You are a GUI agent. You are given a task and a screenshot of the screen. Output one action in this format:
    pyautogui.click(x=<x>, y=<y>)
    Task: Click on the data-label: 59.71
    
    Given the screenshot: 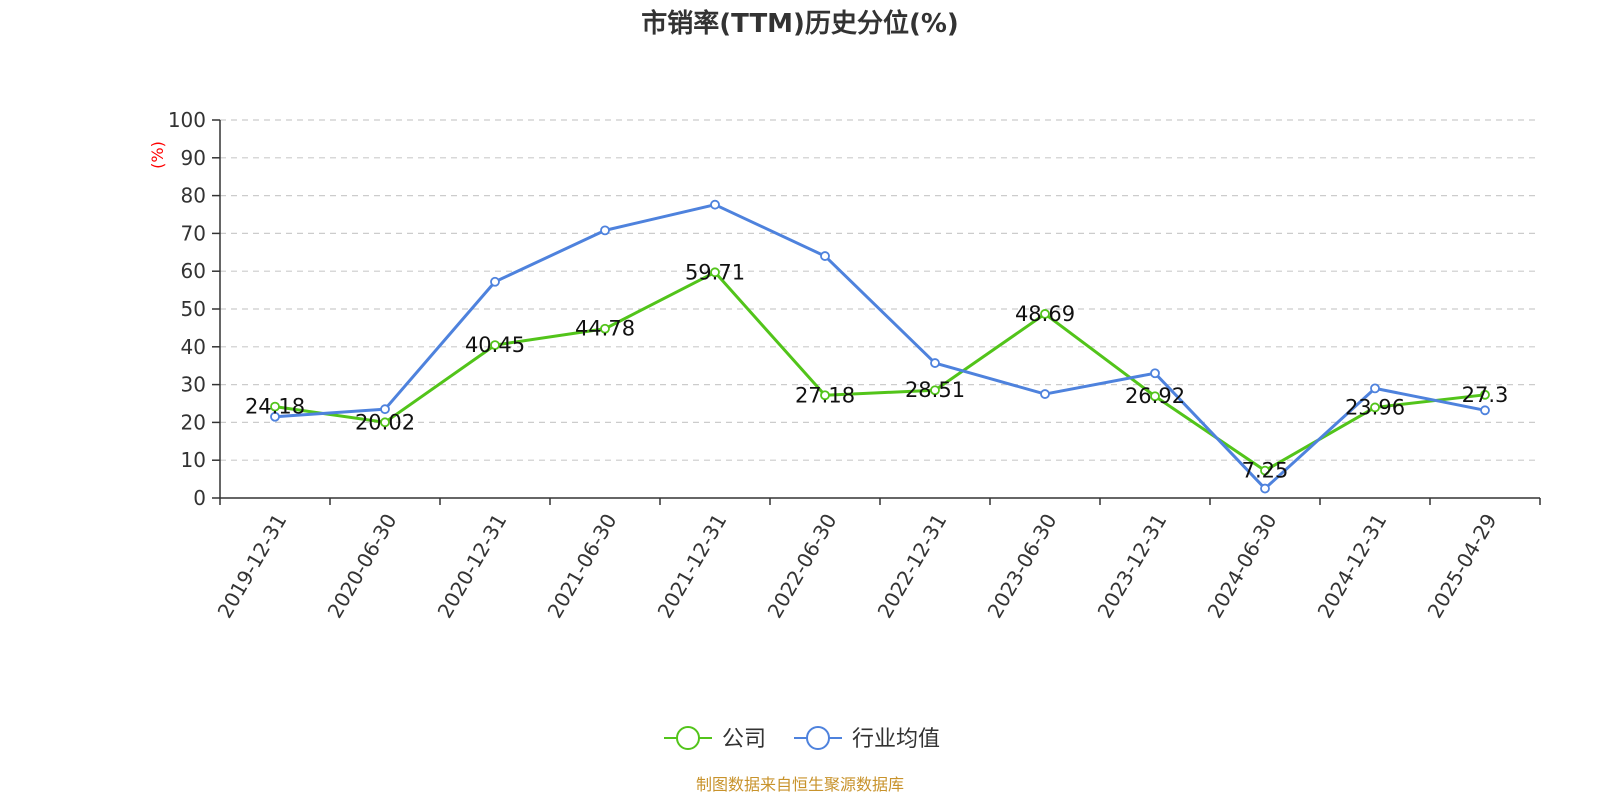 What is the action you would take?
    pyautogui.click(x=715, y=272)
    